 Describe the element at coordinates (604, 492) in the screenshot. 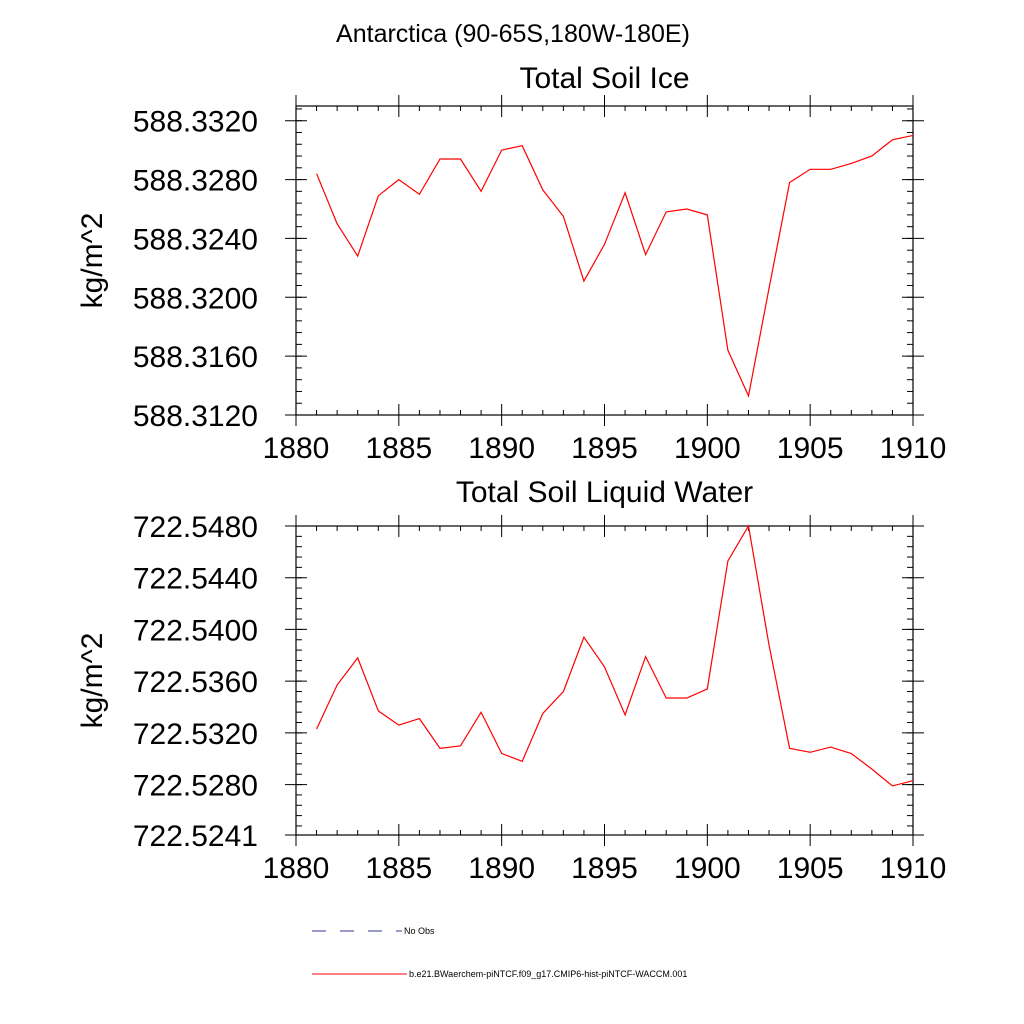

I see `chart-title: Total Soil Liquid Water` at that location.